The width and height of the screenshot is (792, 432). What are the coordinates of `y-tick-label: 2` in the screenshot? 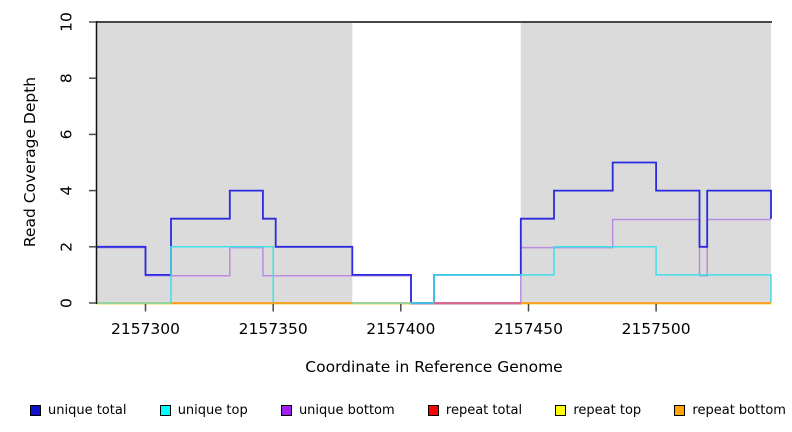 It's located at (67, 247).